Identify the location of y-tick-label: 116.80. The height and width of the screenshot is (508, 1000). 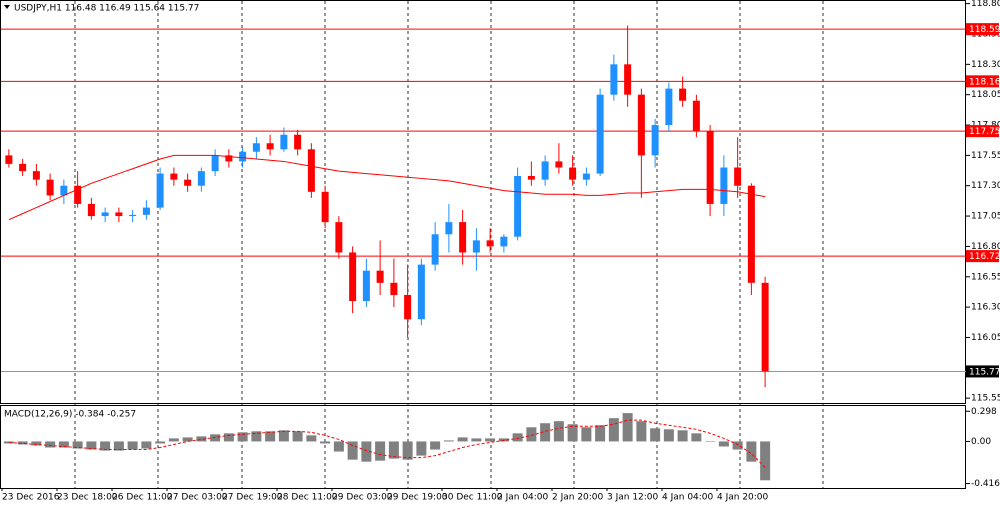
(985, 247).